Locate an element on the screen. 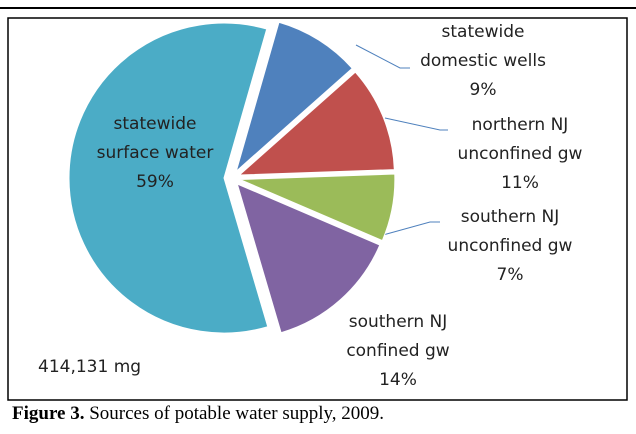  caption-label: Figure 3. is located at coordinates (48, 413).